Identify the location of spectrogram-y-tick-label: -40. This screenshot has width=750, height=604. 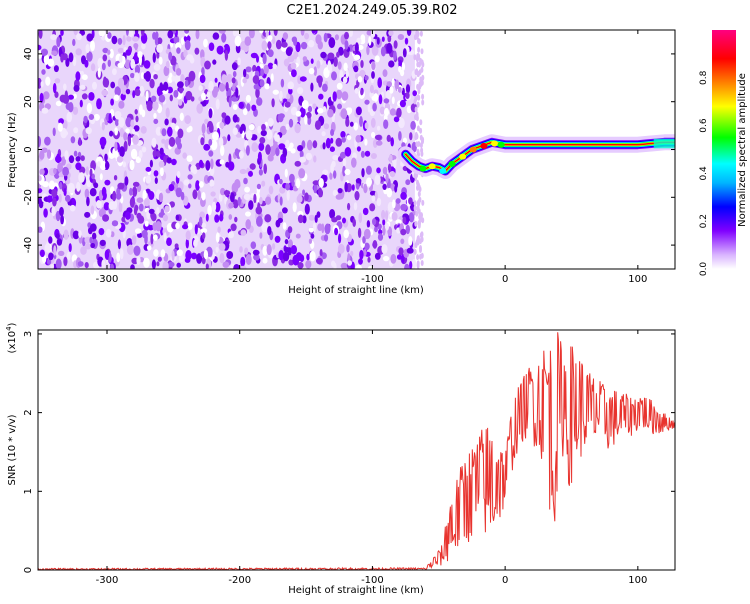
(28, 245).